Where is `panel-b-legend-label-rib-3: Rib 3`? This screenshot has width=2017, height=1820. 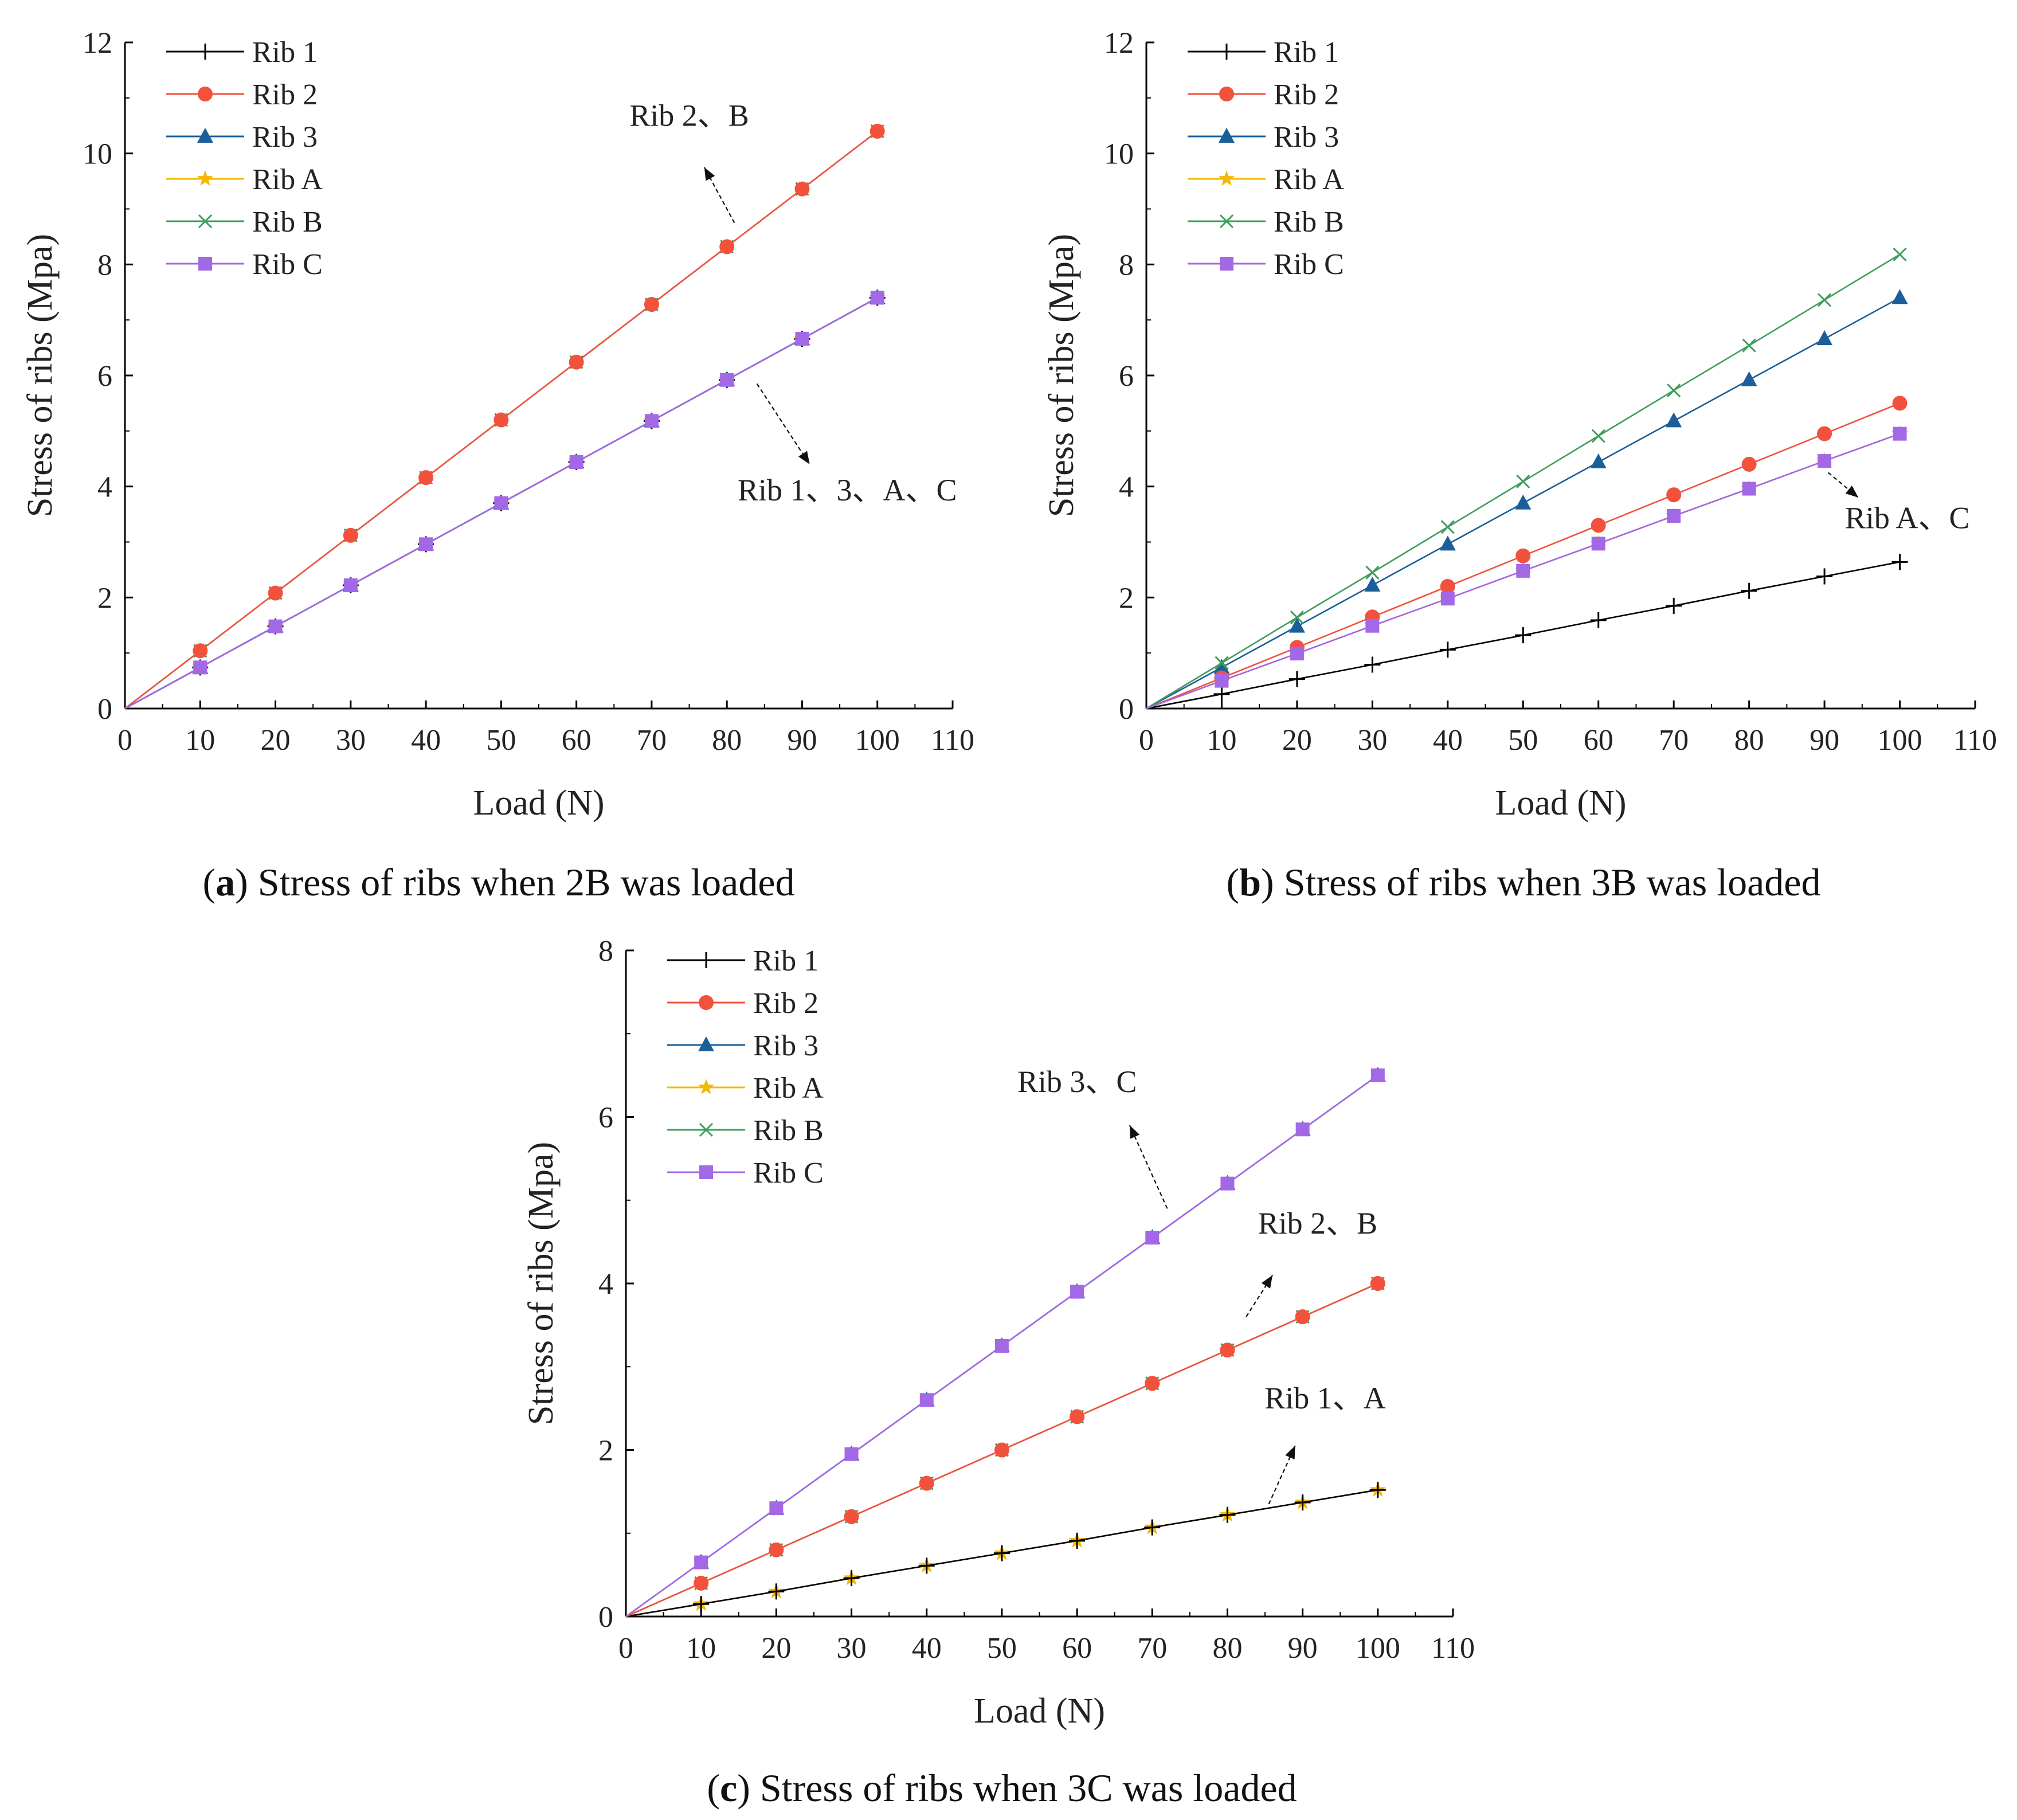 panel-b-legend-label-rib-3: Rib 3 is located at coordinates (1307, 137).